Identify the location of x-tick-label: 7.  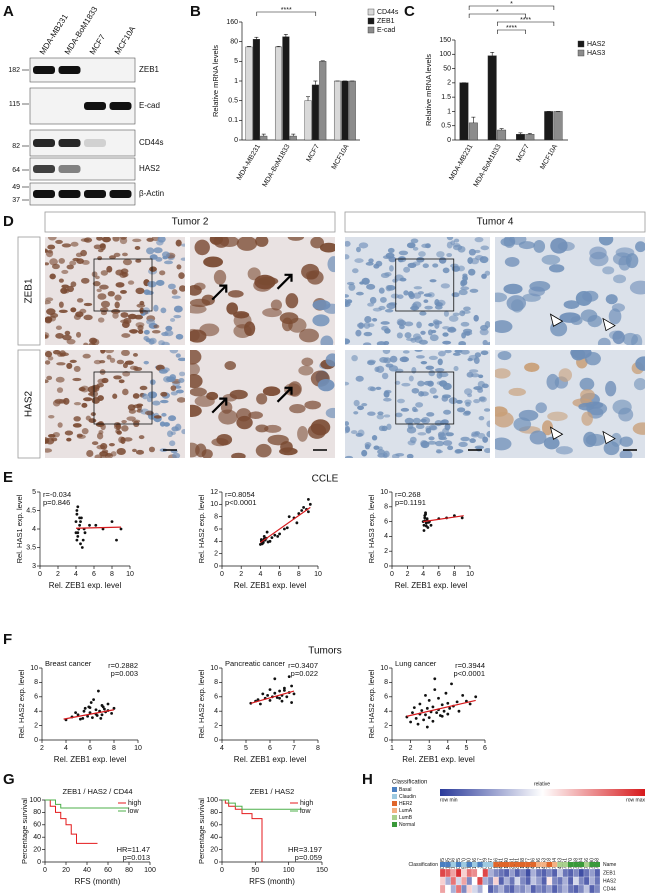
(294, 748).